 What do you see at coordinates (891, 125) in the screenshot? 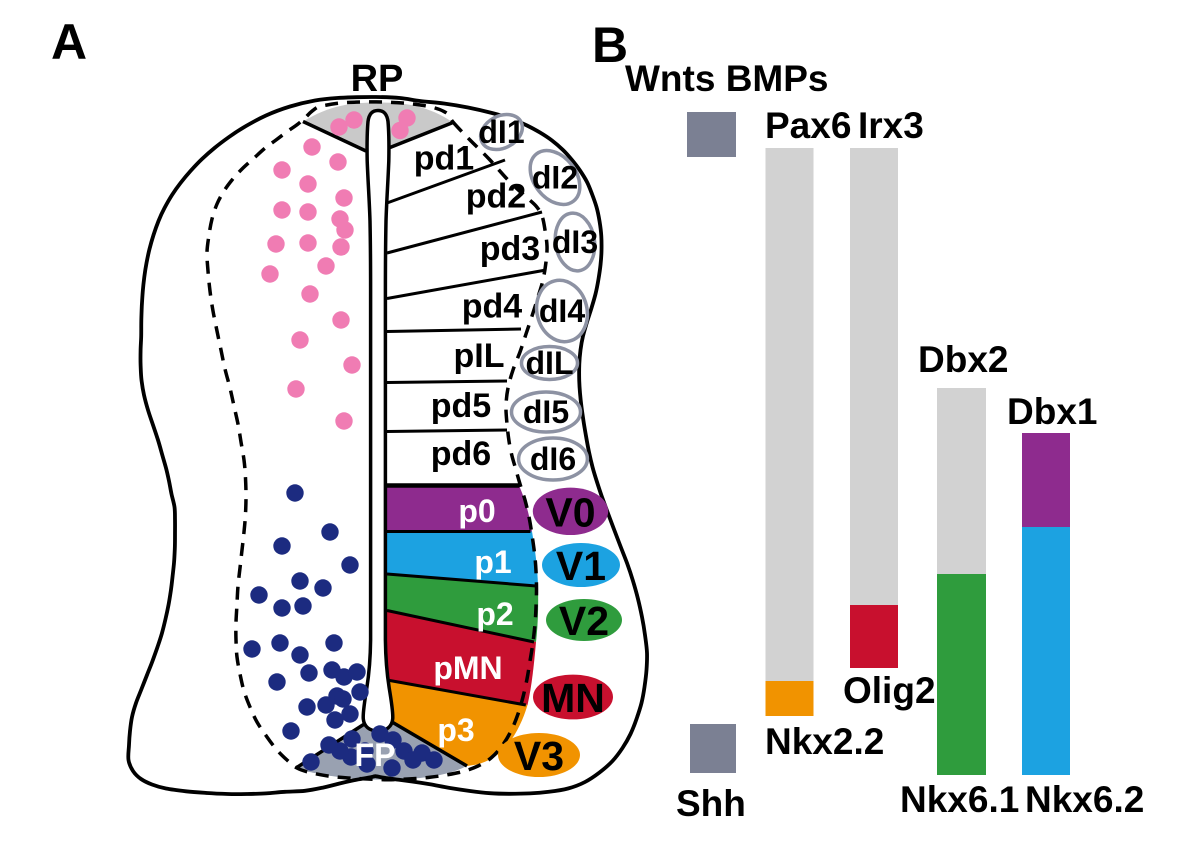
I see `svg-text: Irx3` at bounding box center [891, 125].